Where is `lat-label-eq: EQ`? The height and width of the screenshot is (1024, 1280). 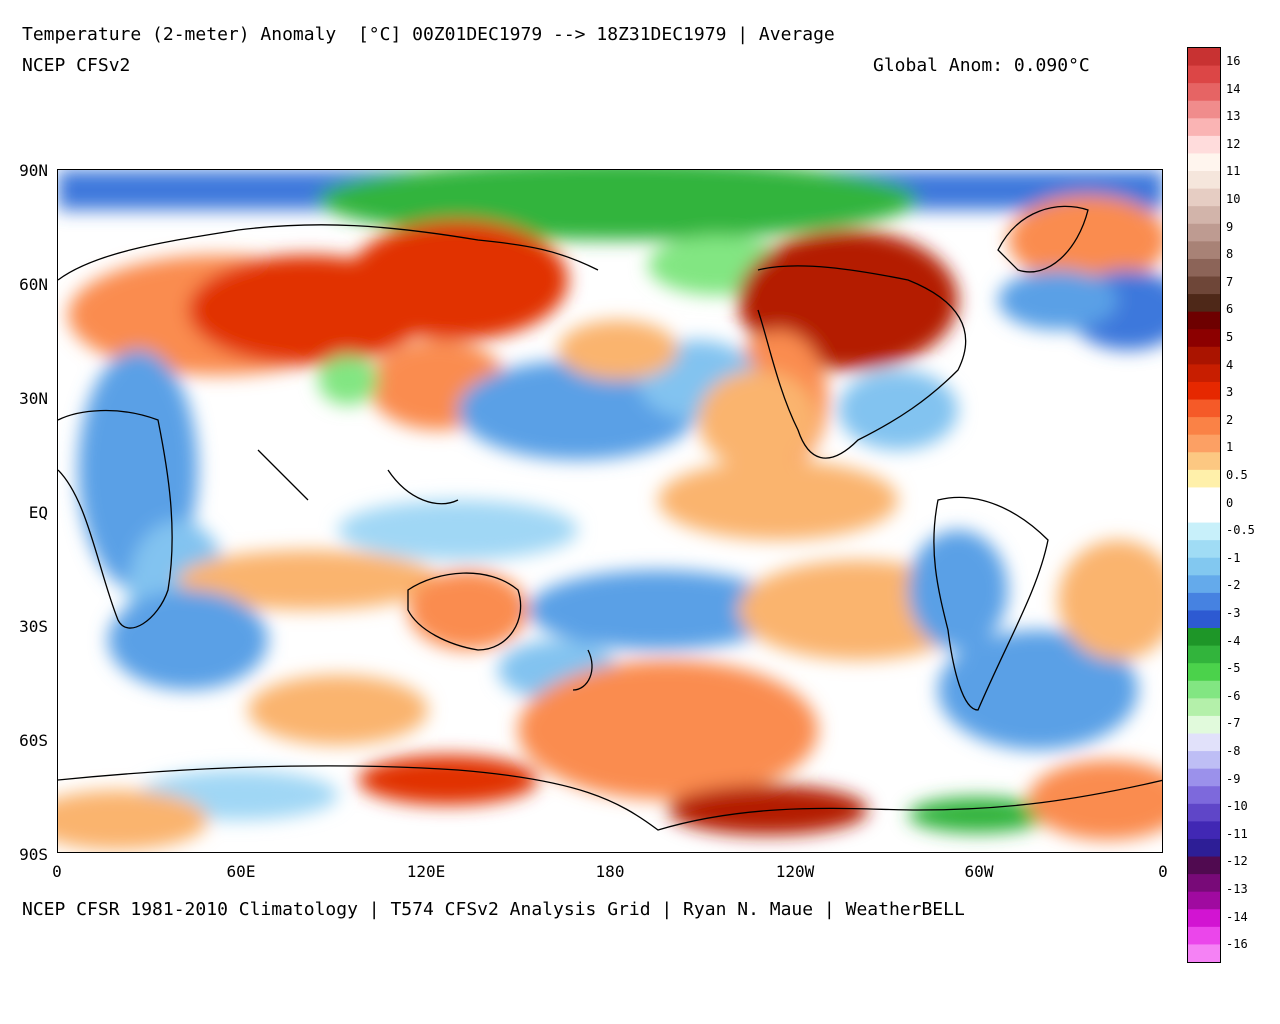
lat-label-eq: EQ is located at coordinates (38, 512).